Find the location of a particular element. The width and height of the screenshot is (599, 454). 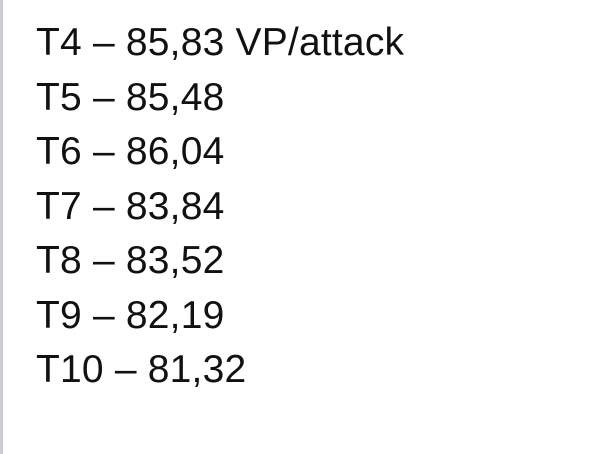

stat-line-t10: T10 – 81,32 is located at coordinates (141, 369).